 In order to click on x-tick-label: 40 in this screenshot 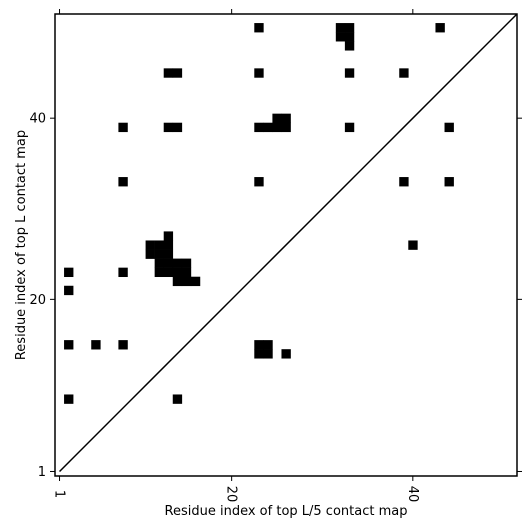, I will do `click(412, 494)`.